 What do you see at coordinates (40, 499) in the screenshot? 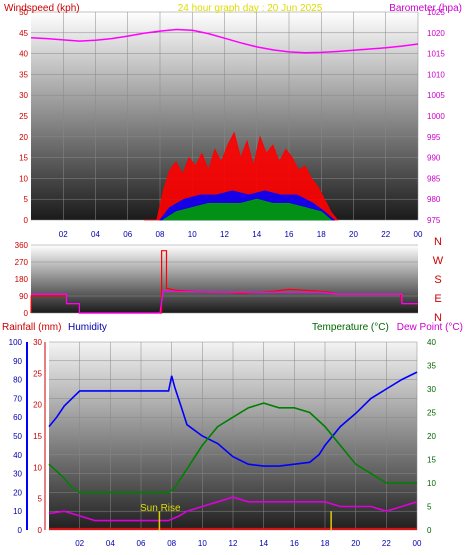
I see `rainfall-tick-label: 5` at bounding box center [40, 499].